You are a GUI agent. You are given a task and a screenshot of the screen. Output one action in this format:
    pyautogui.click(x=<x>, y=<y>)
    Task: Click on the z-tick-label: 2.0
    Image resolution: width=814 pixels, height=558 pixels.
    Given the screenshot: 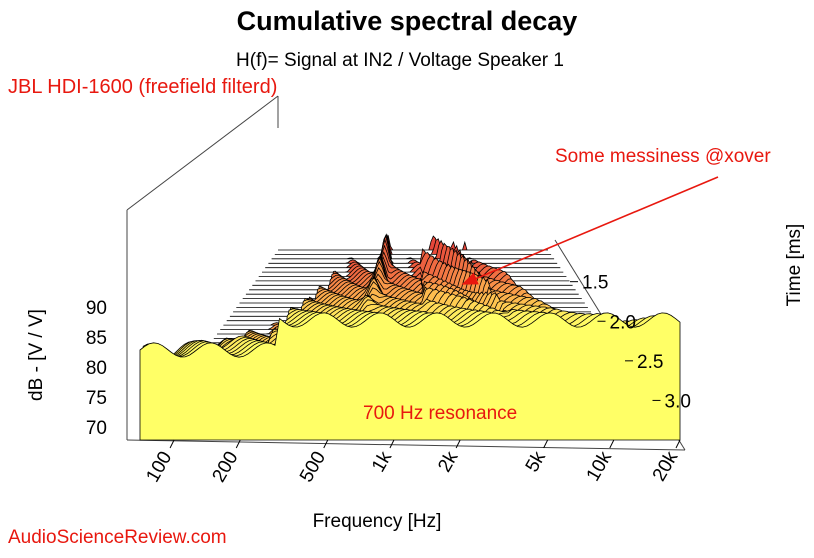 What is the action you would take?
    pyautogui.click(x=623, y=322)
    